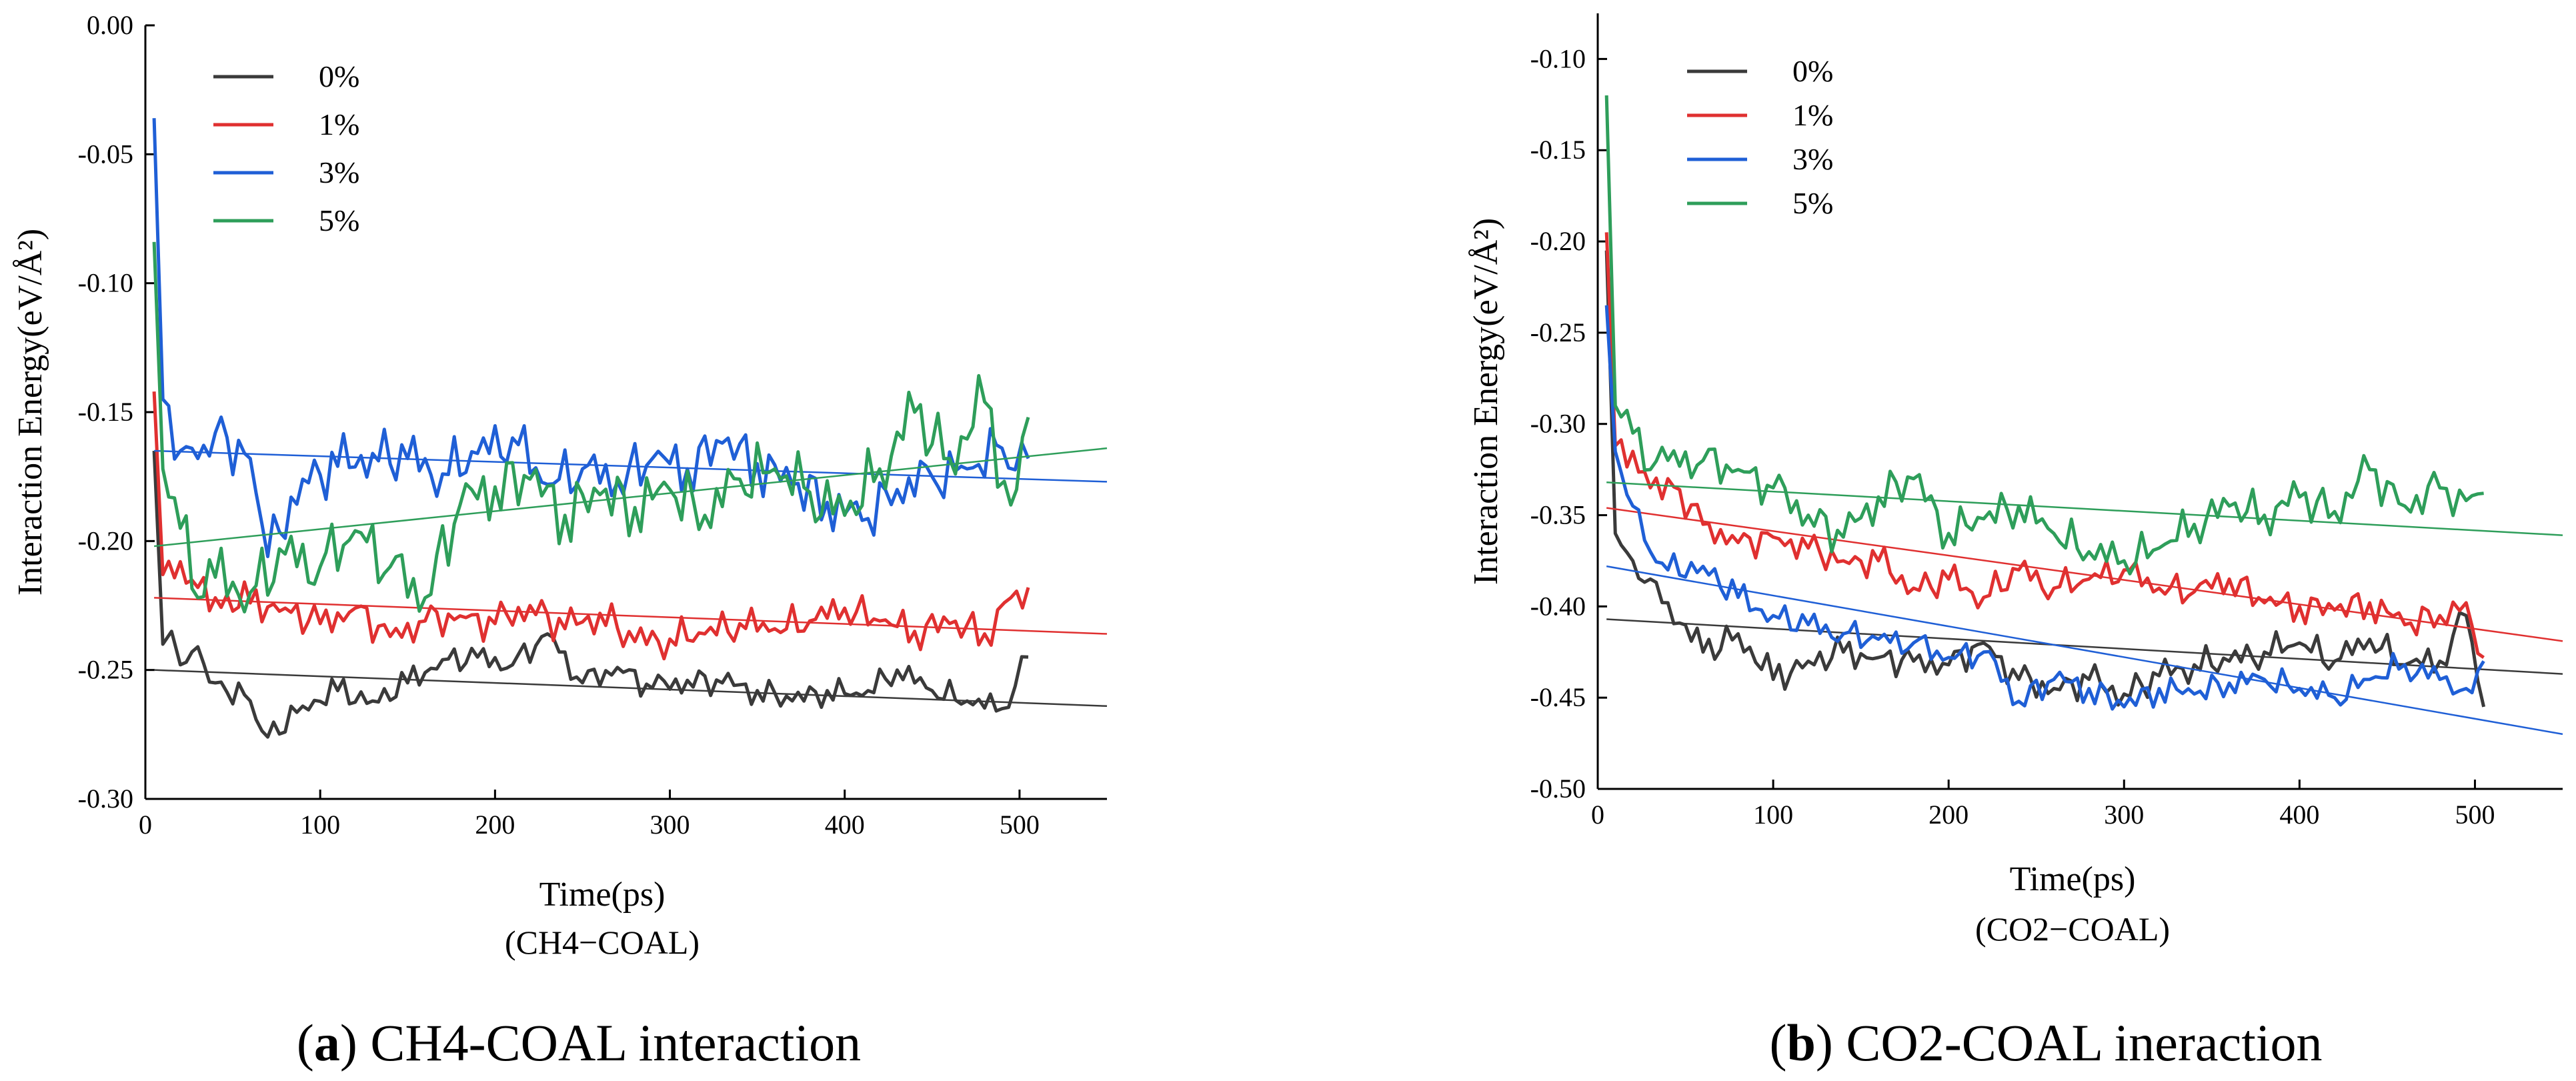 The height and width of the screenshot is (1081, 2576). What do you see at coordinates (1558, 515) in the screenshot?
I see `y-tick-label: -0.35` at bounding box center [1558, 515].